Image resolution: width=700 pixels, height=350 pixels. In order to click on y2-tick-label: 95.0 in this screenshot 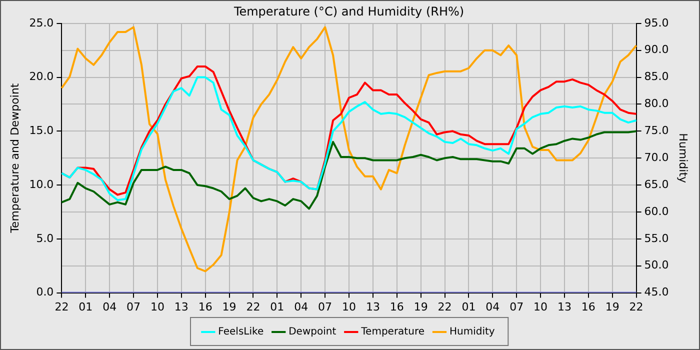, I will do `click(656, 23)`.